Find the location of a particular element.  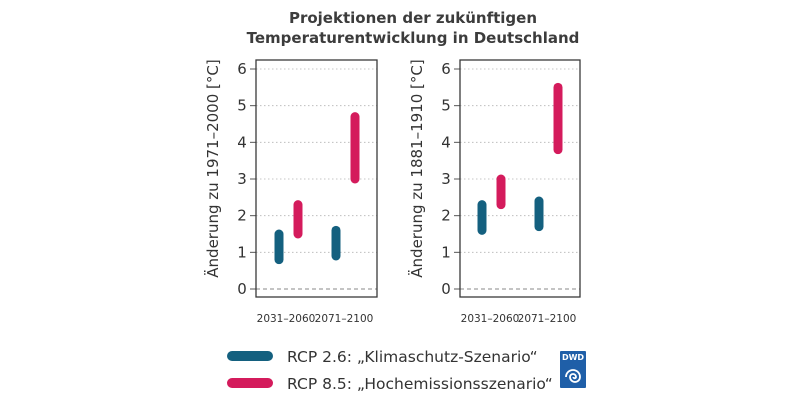

legend-label-2: RCP 8.5: „Hochemissionsszenario“ is located at coordinates (420, 384).